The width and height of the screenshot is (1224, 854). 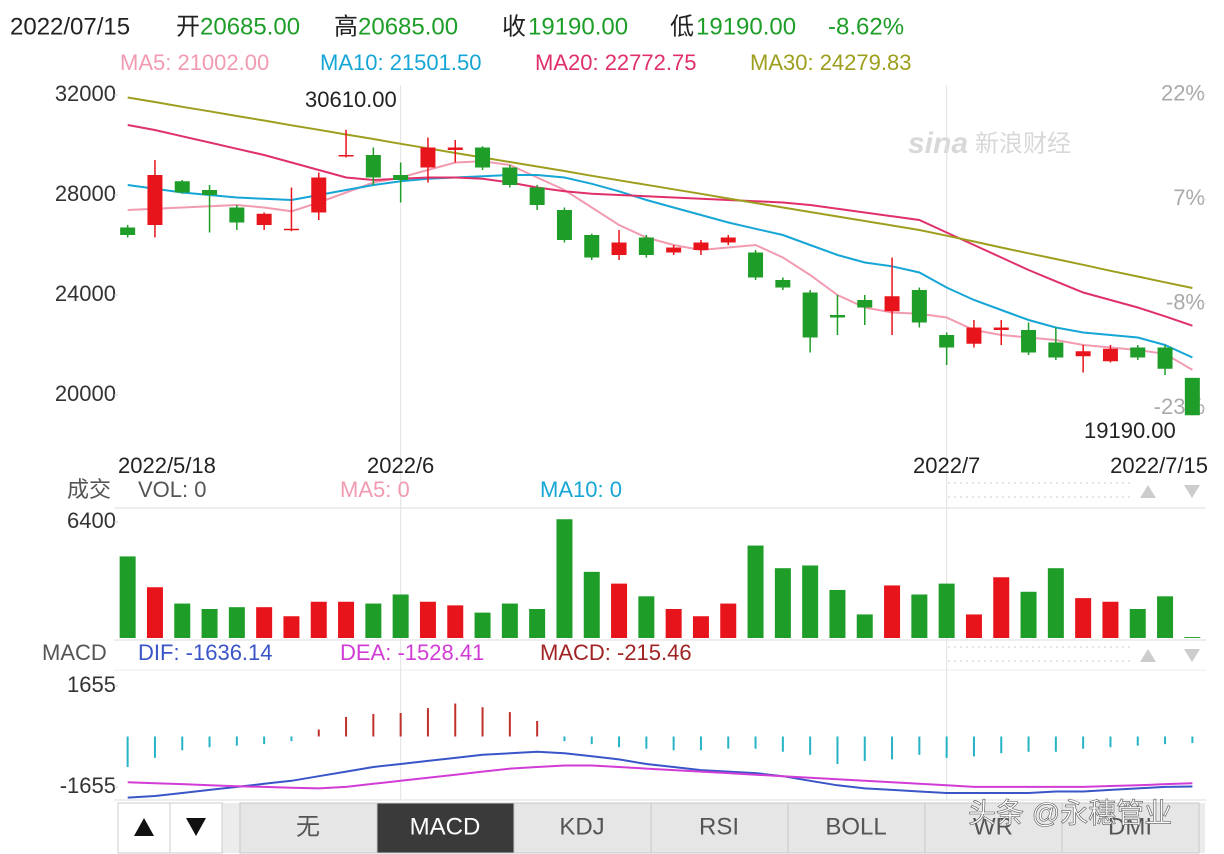 I want to click on tab-label: BOLL, so click(x=855, y=826).